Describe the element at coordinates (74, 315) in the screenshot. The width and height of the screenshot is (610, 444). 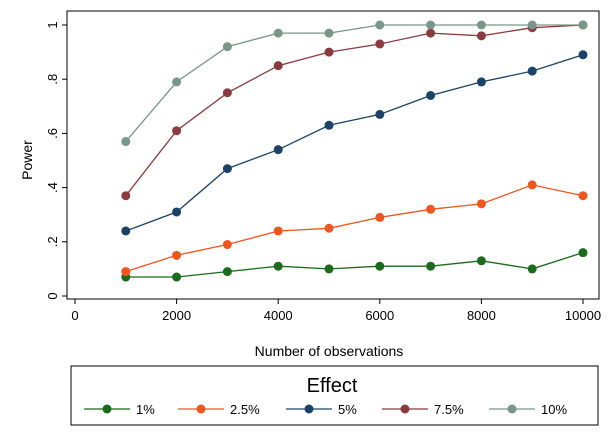
I see `x-tick-label: 0` at that location.